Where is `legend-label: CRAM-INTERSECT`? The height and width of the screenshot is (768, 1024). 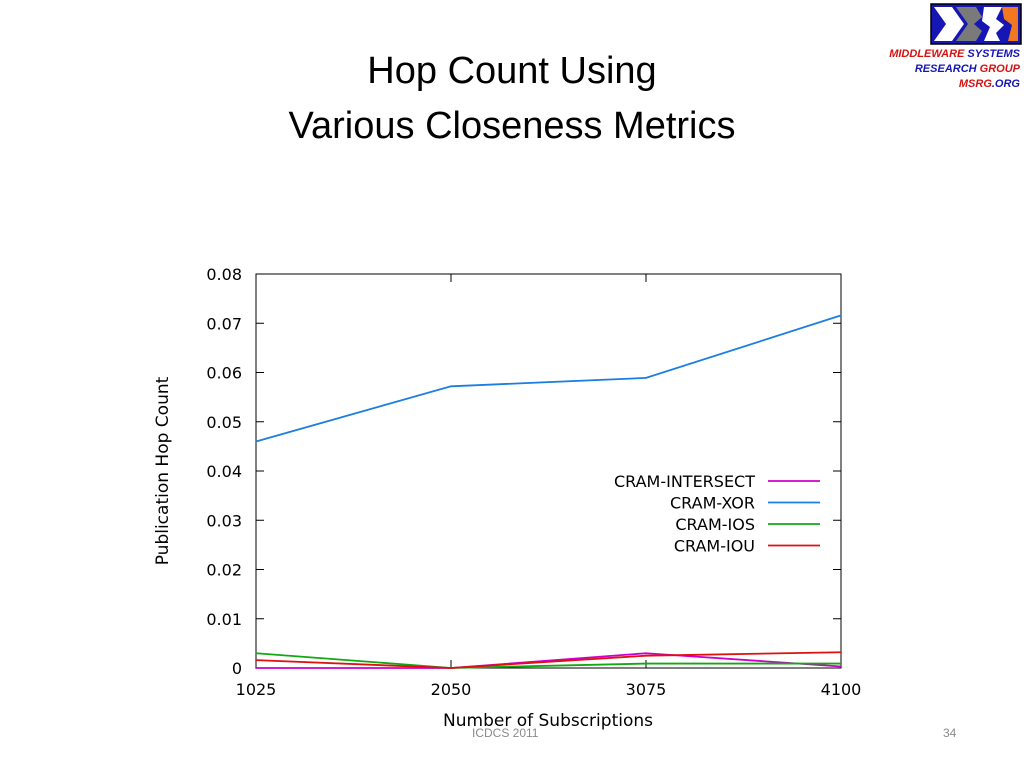
legend-label: CRAM-INTERSECT is located at coordinates (684, 481).